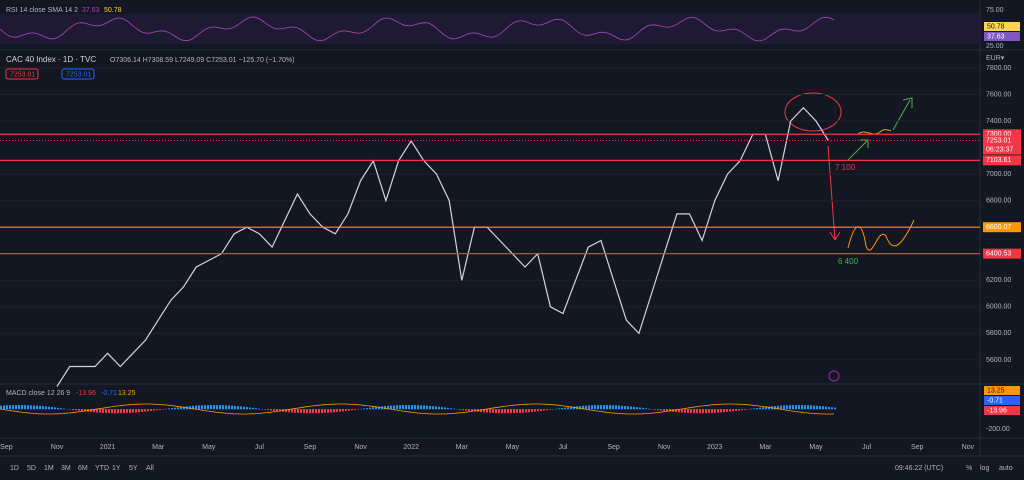 Image resolution: width=1024 pixels, height=480 pixels. I want to click on clock: 09:46:22 (UTC), so click(919, 468).